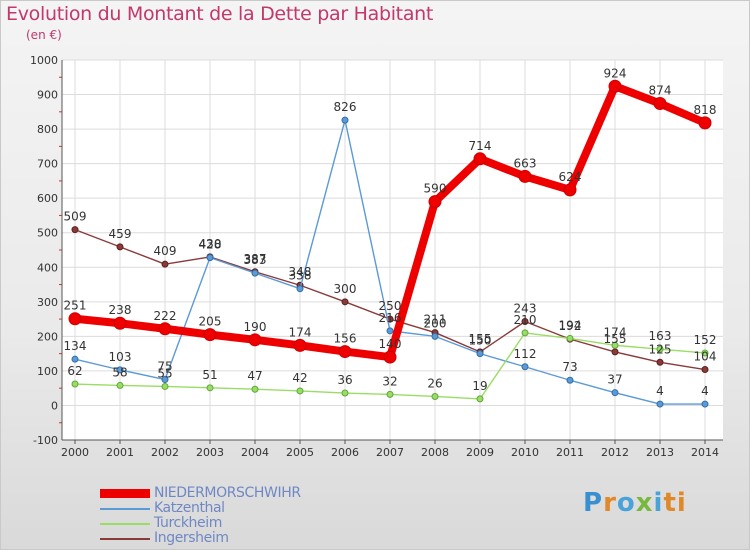 This screenshot has height=550, width=750. Describe the element at coordinates (210, 322) in the screenshot. I see `data-label: 205` at that location.